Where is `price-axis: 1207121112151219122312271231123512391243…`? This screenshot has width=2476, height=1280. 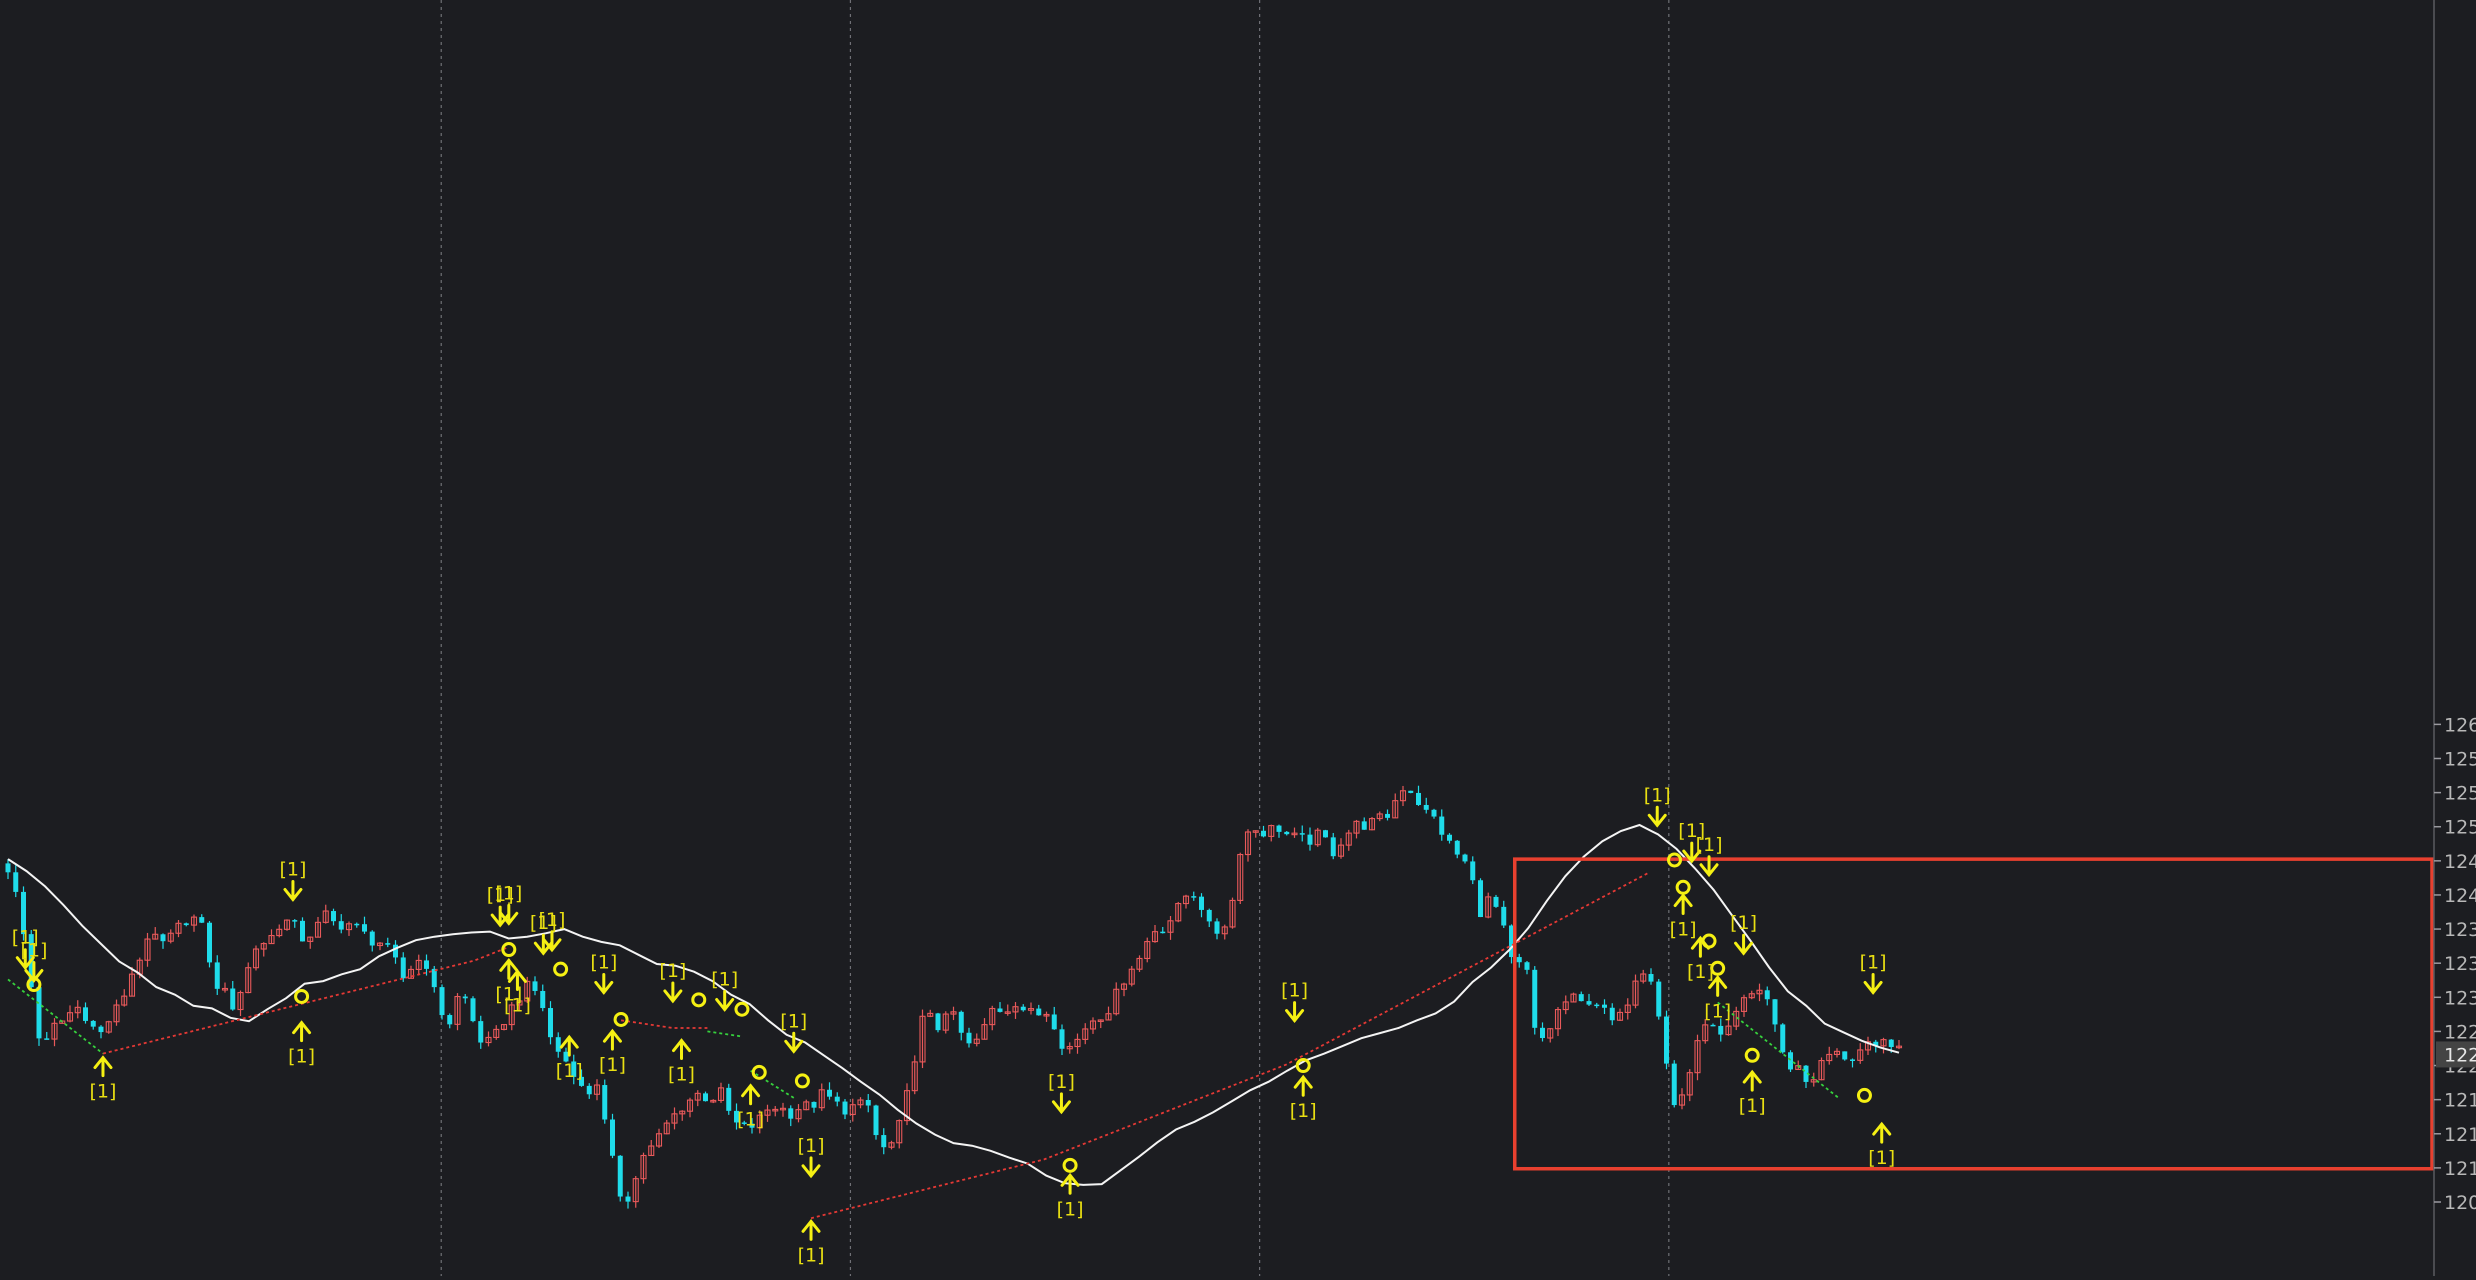
price-axis: 1207121112151219122312271231123512391243… is located at coordinates (2454, 638).